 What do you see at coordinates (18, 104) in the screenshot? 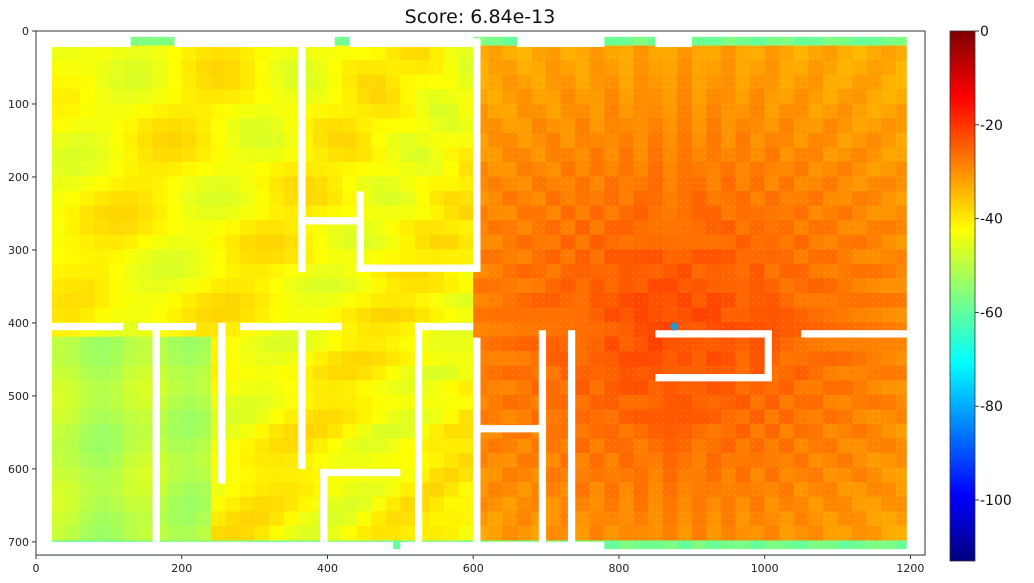
I see `y-tick-label: 100` at bounding box center [18, 104].